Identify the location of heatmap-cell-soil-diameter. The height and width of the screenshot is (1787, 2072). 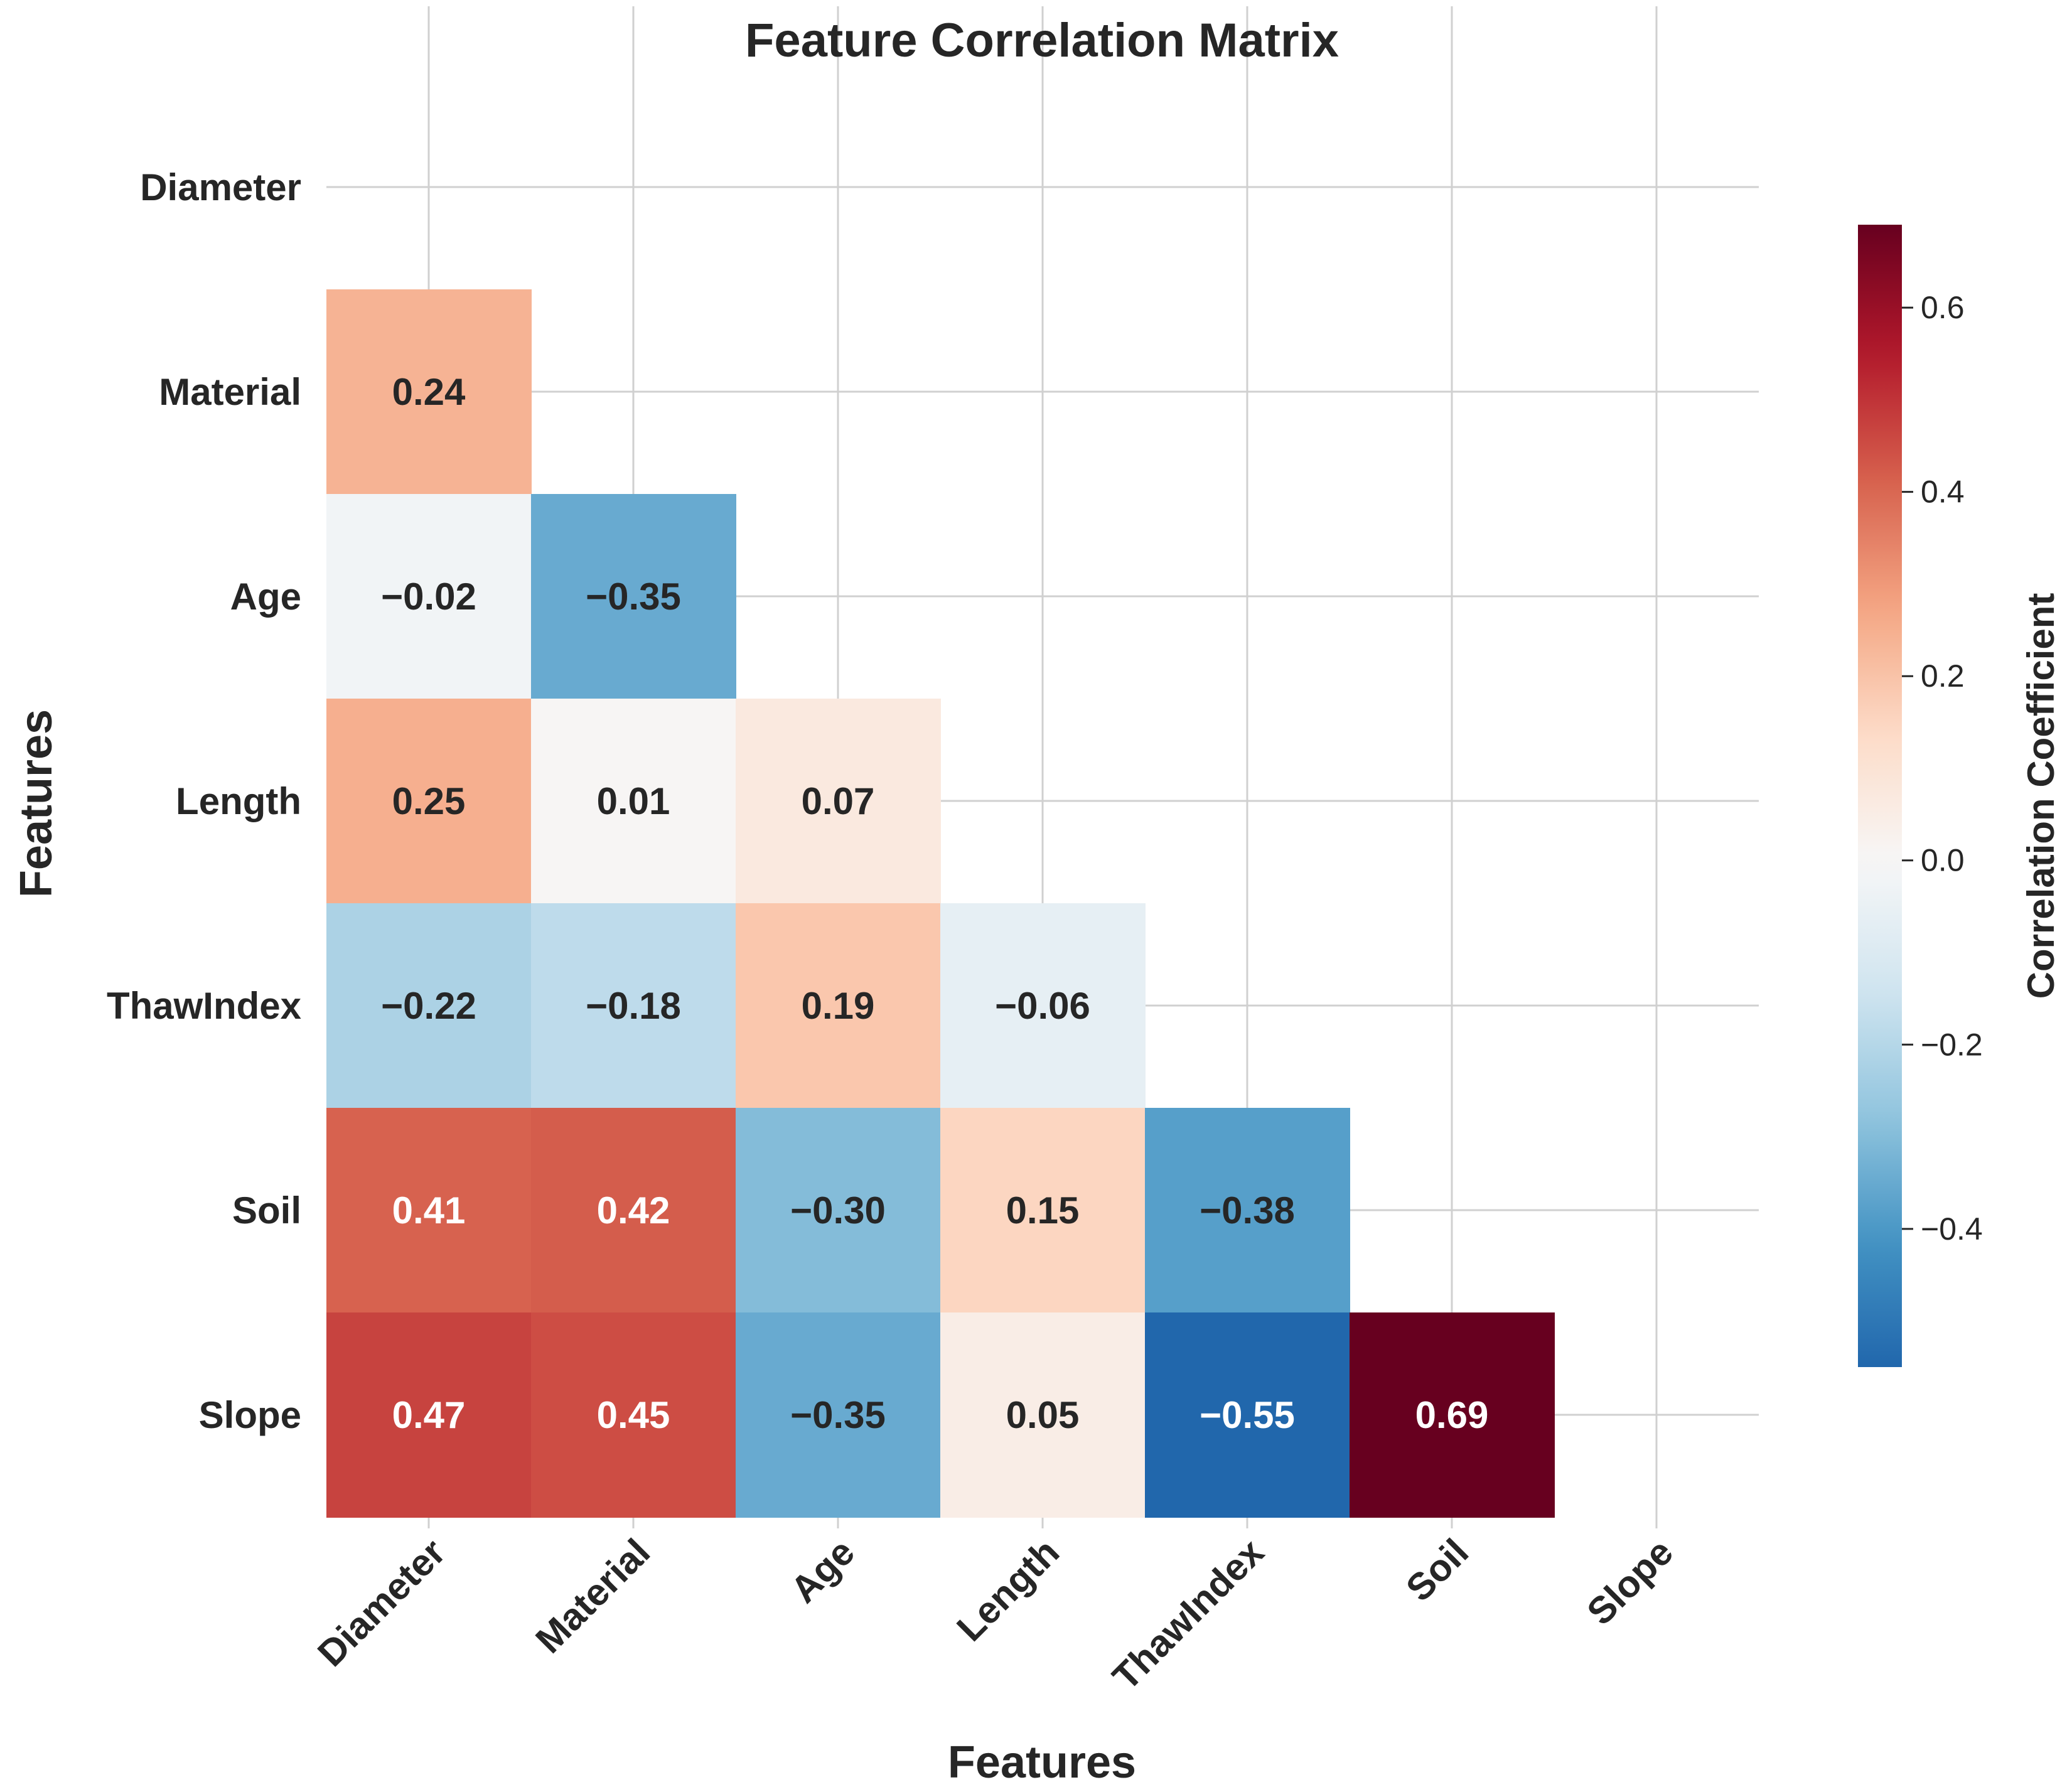
(429, 1210).